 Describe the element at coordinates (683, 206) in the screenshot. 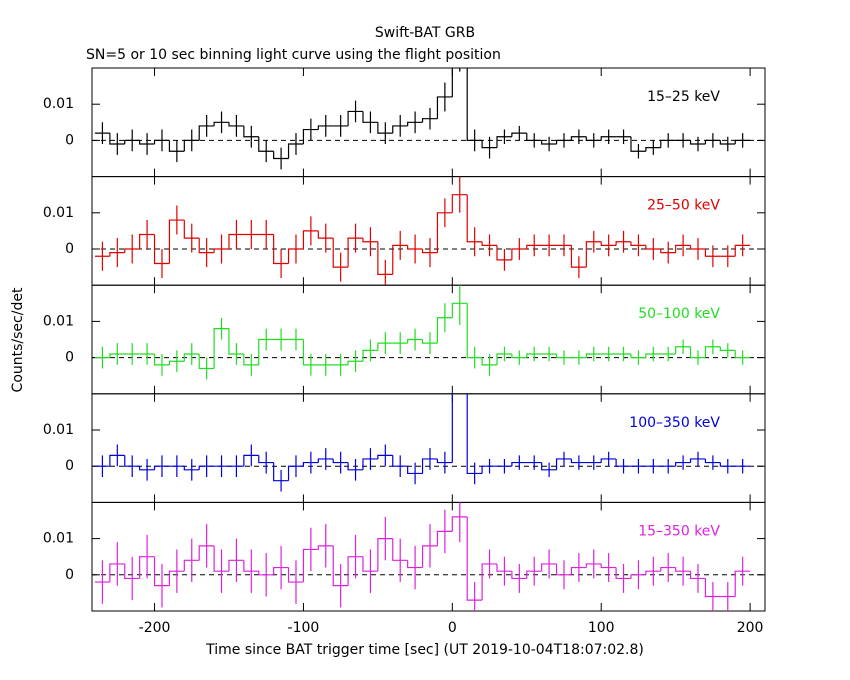

I see `legend-label: 25–50 keV` at that location.